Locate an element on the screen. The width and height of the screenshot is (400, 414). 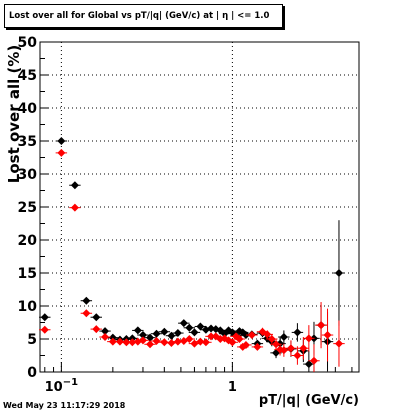
y-axis-label: Lost over all (%) is located at coordinates (14, 114).